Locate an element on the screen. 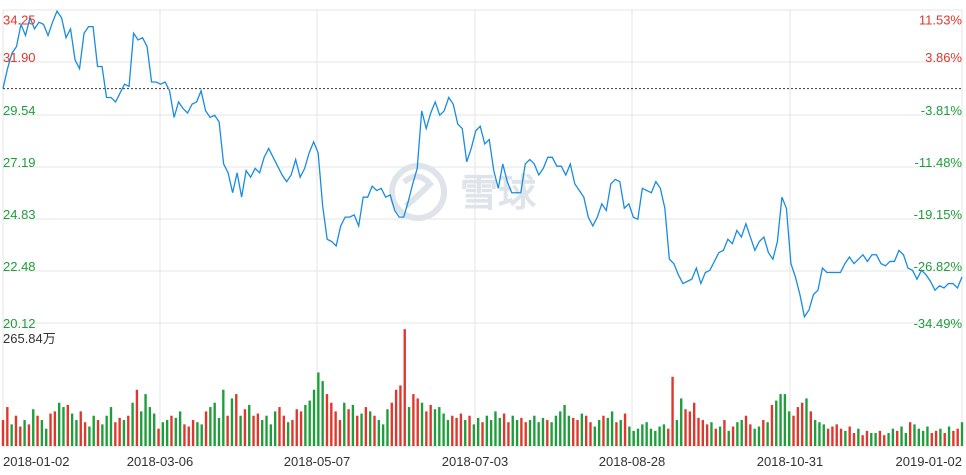 The image size is (966, 475). y-left-tick-label: 24.83 is located at coordinates (19, 214).